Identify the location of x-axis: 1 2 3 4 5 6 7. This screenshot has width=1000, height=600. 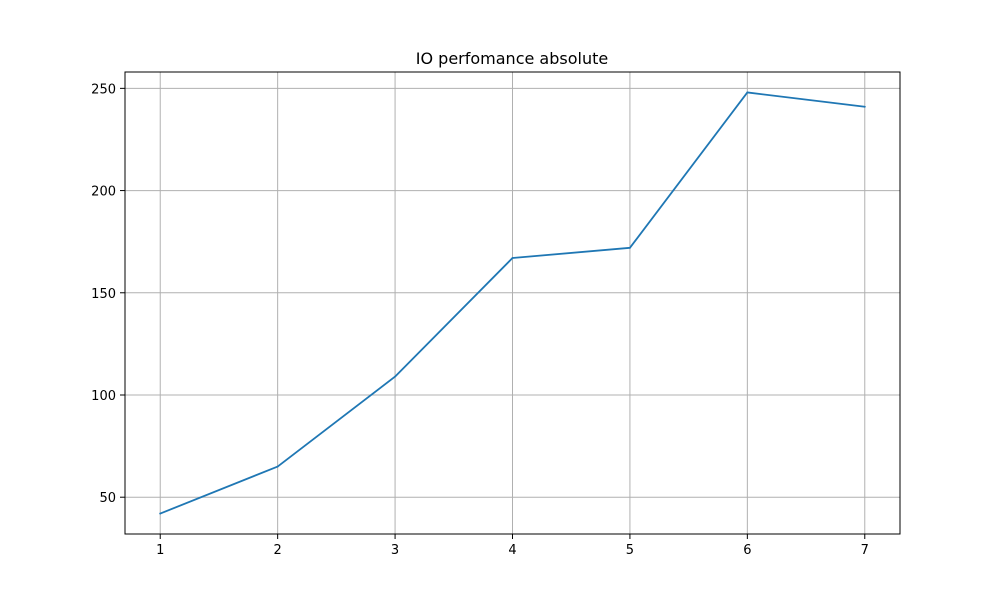
(512, 546).